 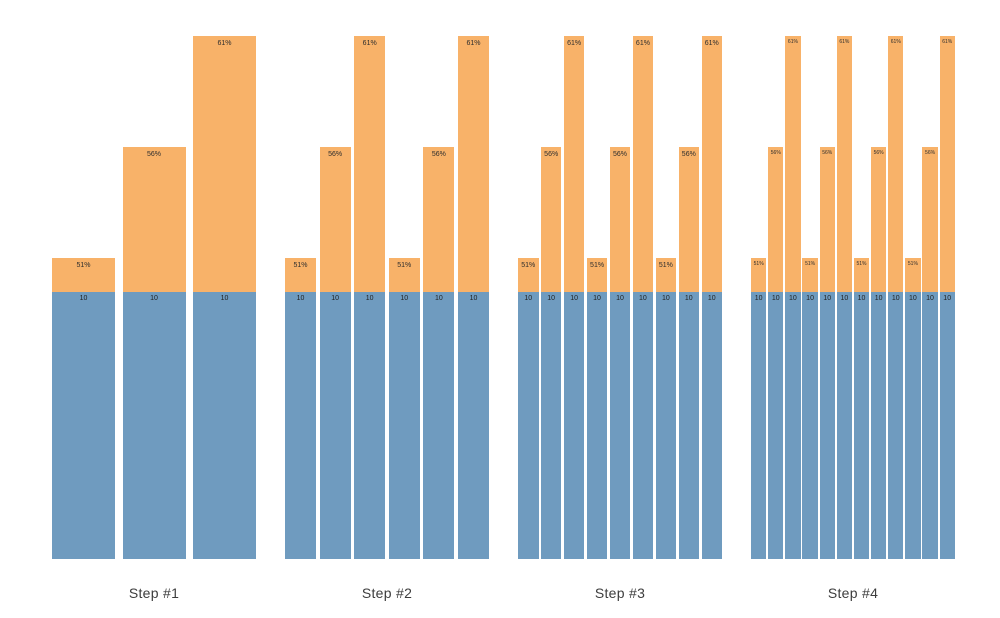 What do you see at coordinates (154, 593) in the screenshot?
I see `axis-label-step-1: Step #1` at bounding box center [154, 593].